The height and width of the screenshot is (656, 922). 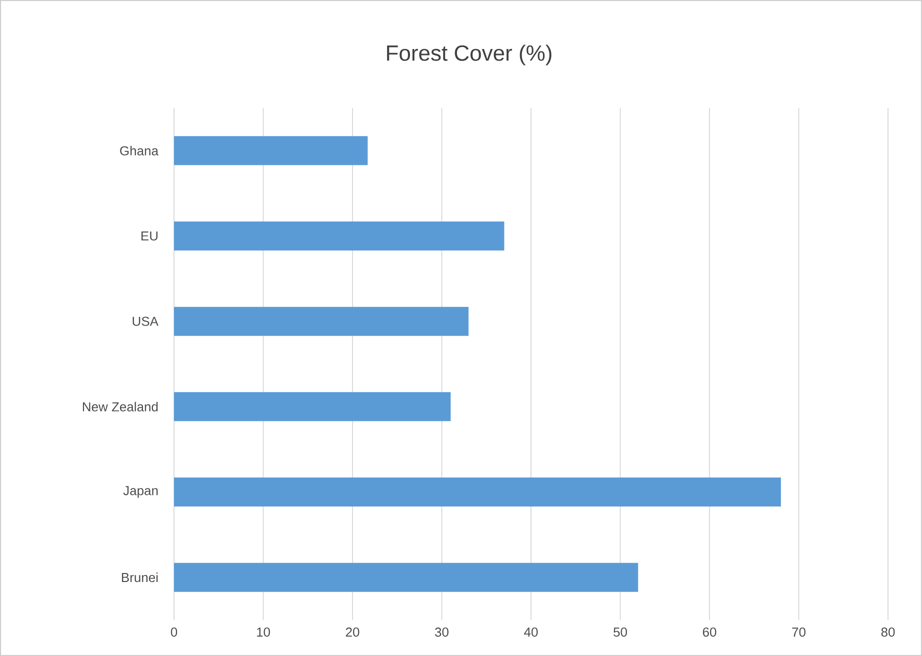 What do you see at coordinates (469, 55) in the screenshot?
I see `chart-title: Forest Cover (%)` at bounding box center [469, 55].